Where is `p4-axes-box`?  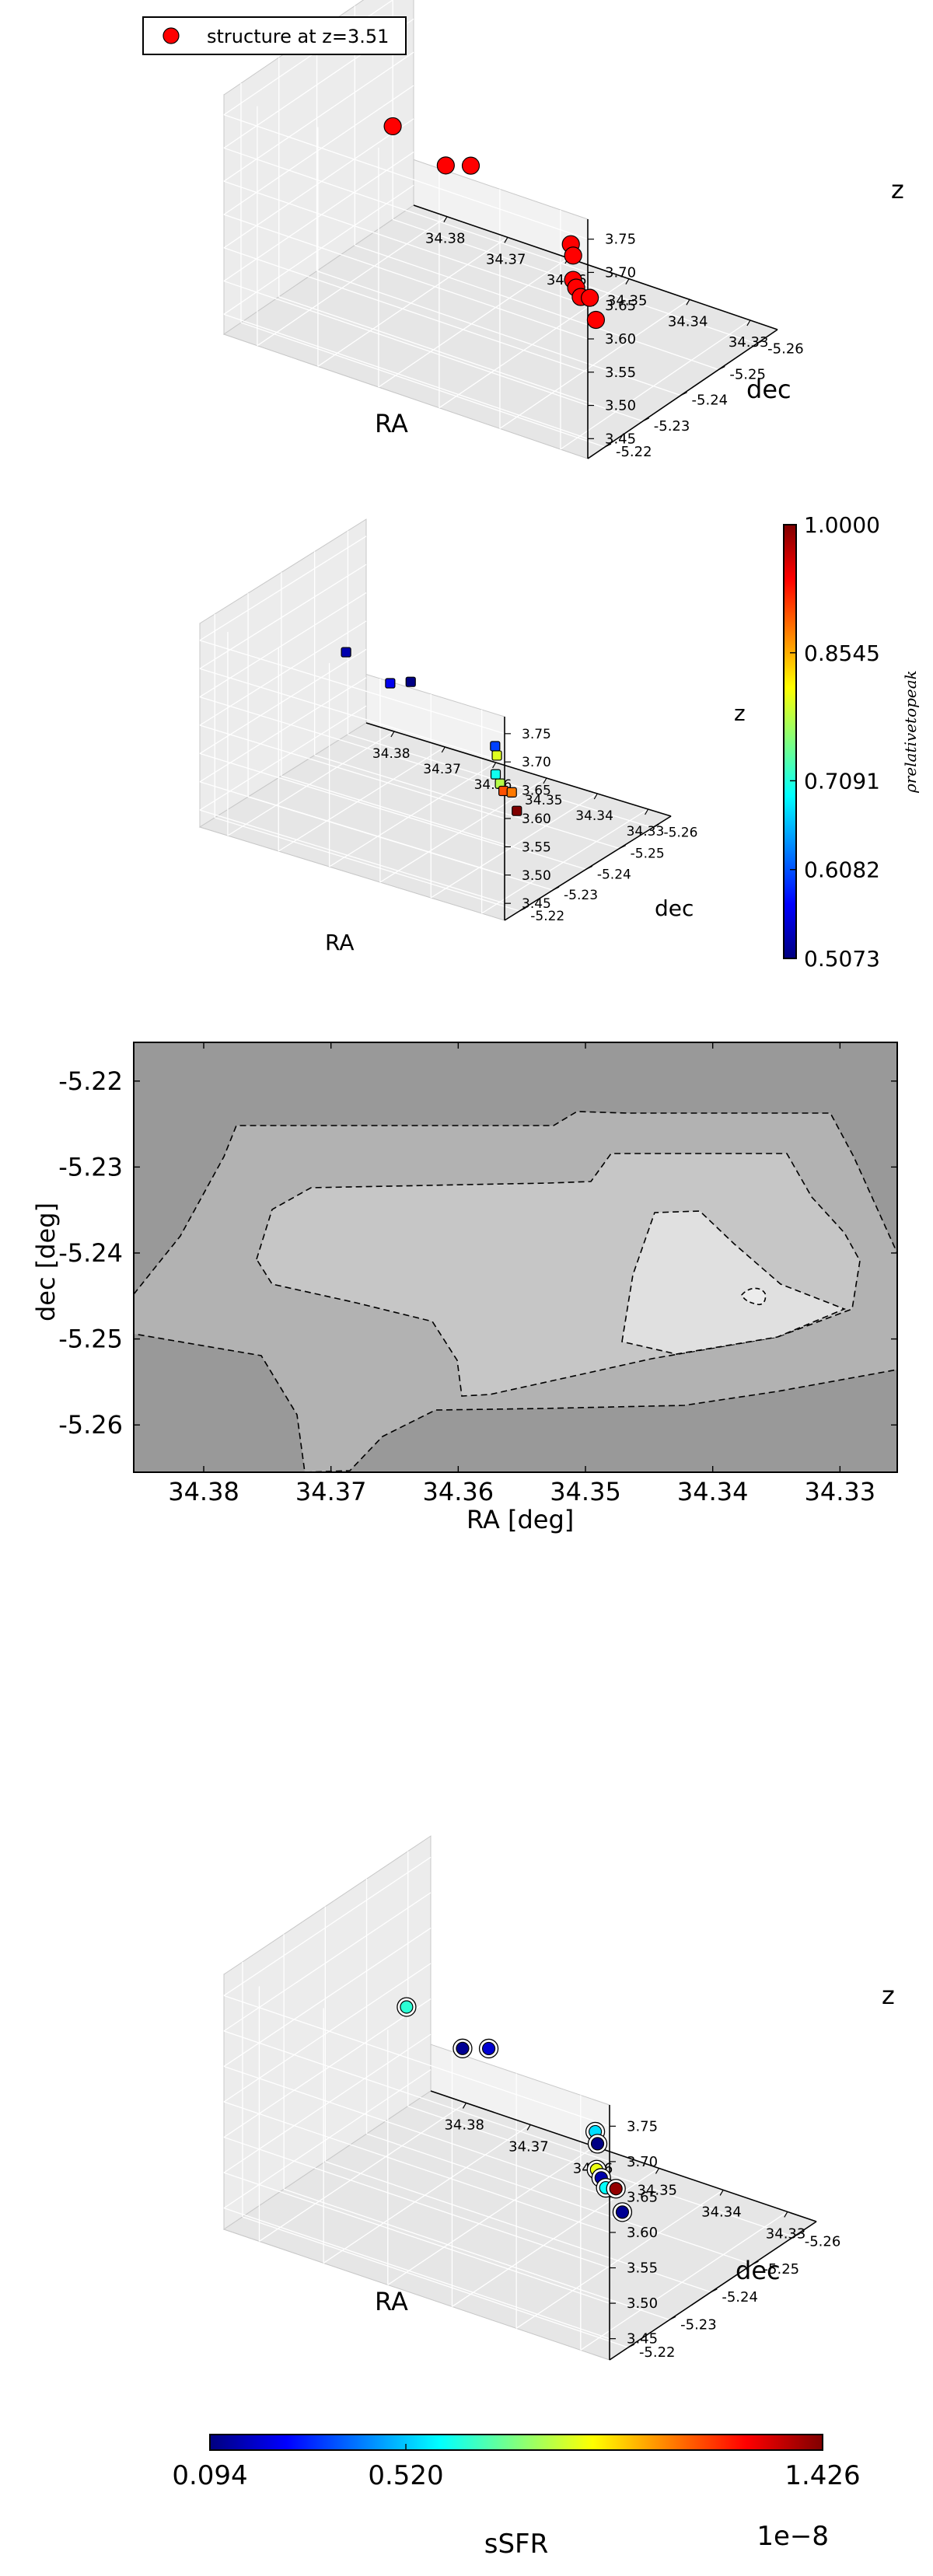 p4-axes-box is located at coordinates (520, 2098).